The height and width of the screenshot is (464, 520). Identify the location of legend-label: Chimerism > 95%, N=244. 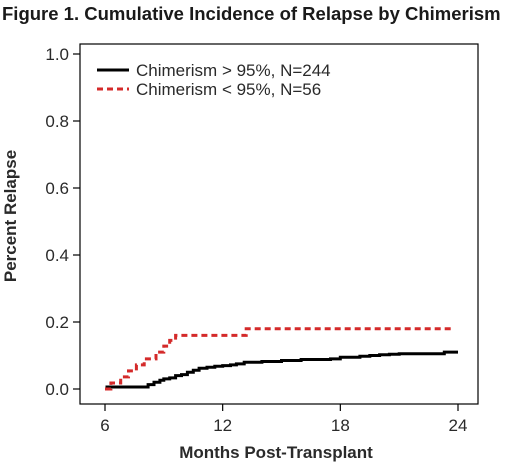
(233, 70).